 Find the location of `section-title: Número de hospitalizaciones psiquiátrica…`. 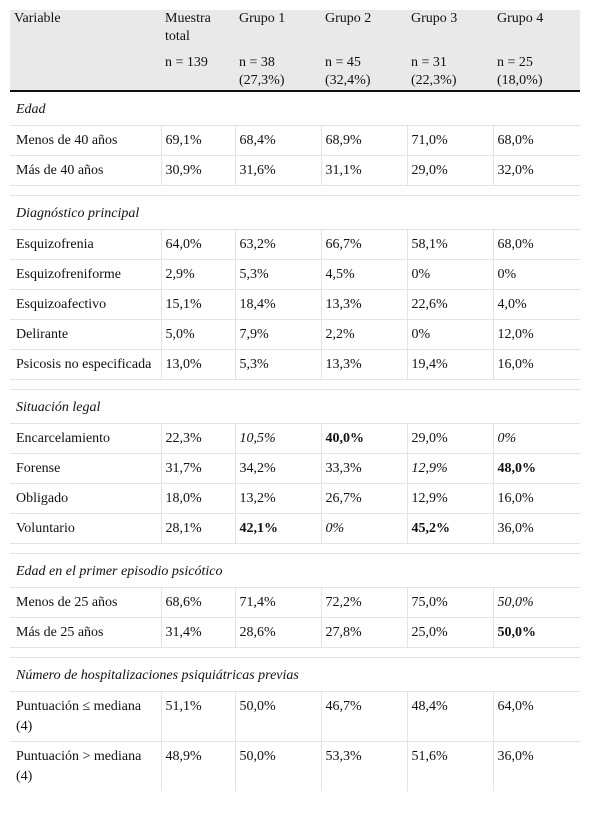

section-title: Número de hospitalizaciones psiquiátrica… is located at coordinates (295, 674).